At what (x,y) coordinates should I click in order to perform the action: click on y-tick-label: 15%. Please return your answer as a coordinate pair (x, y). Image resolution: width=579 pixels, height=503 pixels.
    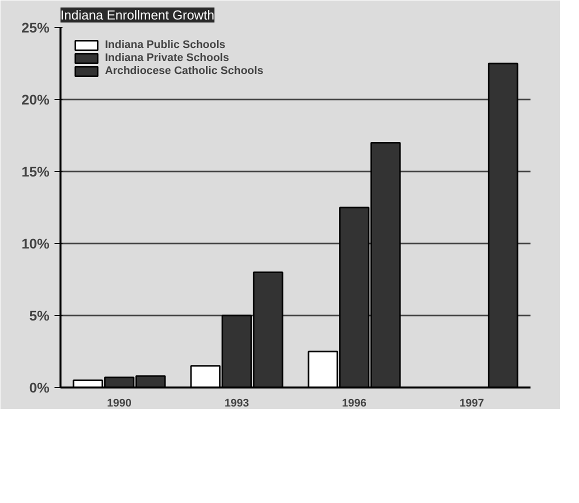
    Looking at the image, I should click on (35, 172).